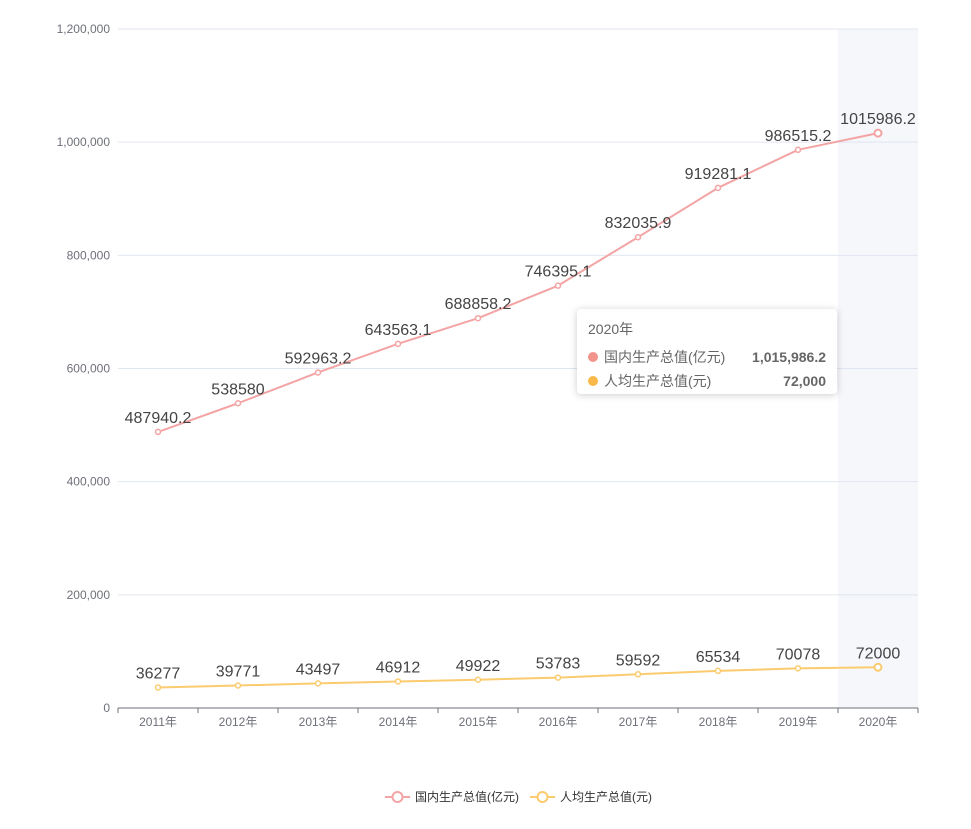  What do you see at coordinates (789, 357) in the screenshot?
I see `tooltip-row-value: 1,015,986.2` at bounding box center [789, 357].